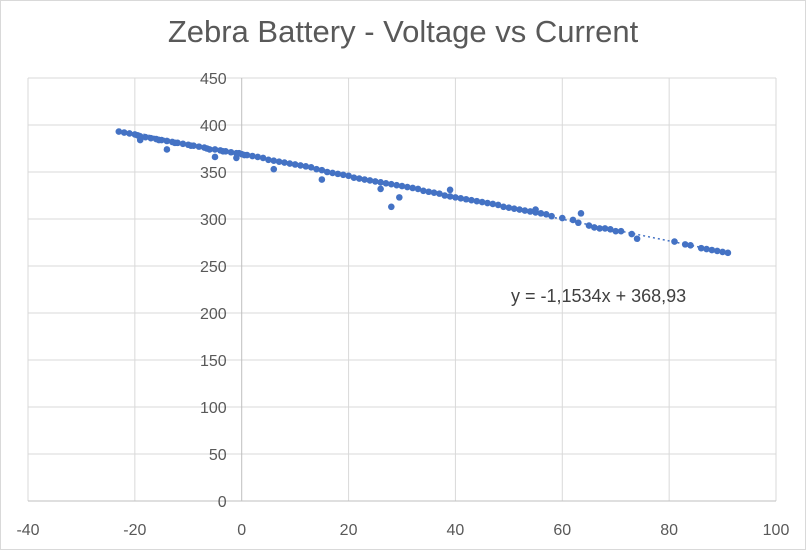 This screenshot has width=806, height=550. Describe the element at coordinates (213, 267) in the screenshot. I see `y-tick-label: 250` at that location.